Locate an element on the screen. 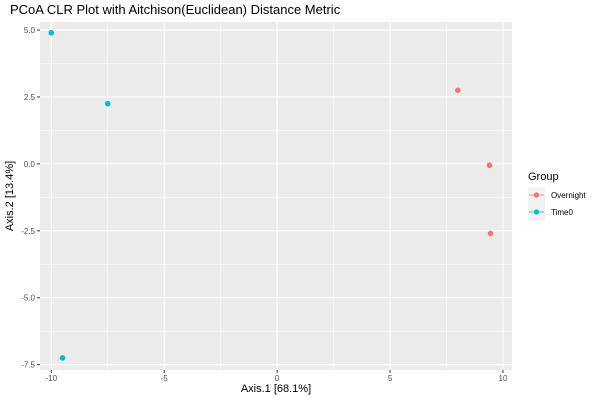 This screenshot has width=600, height=400. x-tick-label: 5 is located at coordinates (390, 378).